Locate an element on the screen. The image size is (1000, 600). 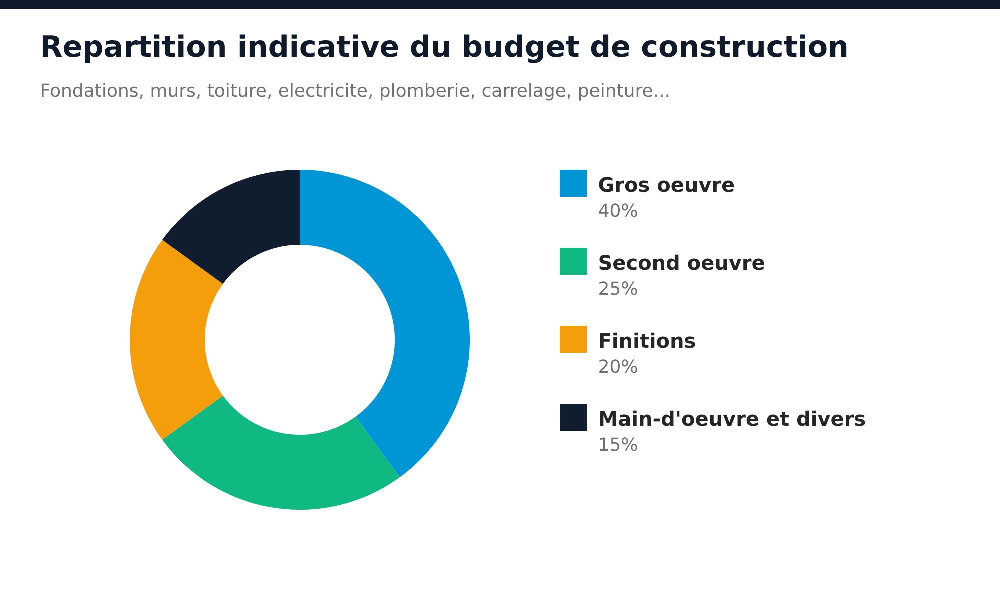
data-label: 40% is located at coordinates (618, 211).